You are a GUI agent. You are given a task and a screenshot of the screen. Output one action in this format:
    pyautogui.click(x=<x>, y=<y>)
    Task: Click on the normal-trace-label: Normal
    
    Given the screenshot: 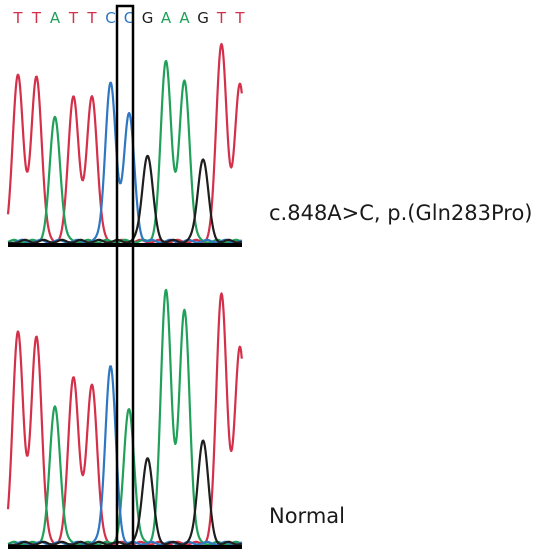 What is the action you would take?
    pyautogui.click(x=307, y=516)
    